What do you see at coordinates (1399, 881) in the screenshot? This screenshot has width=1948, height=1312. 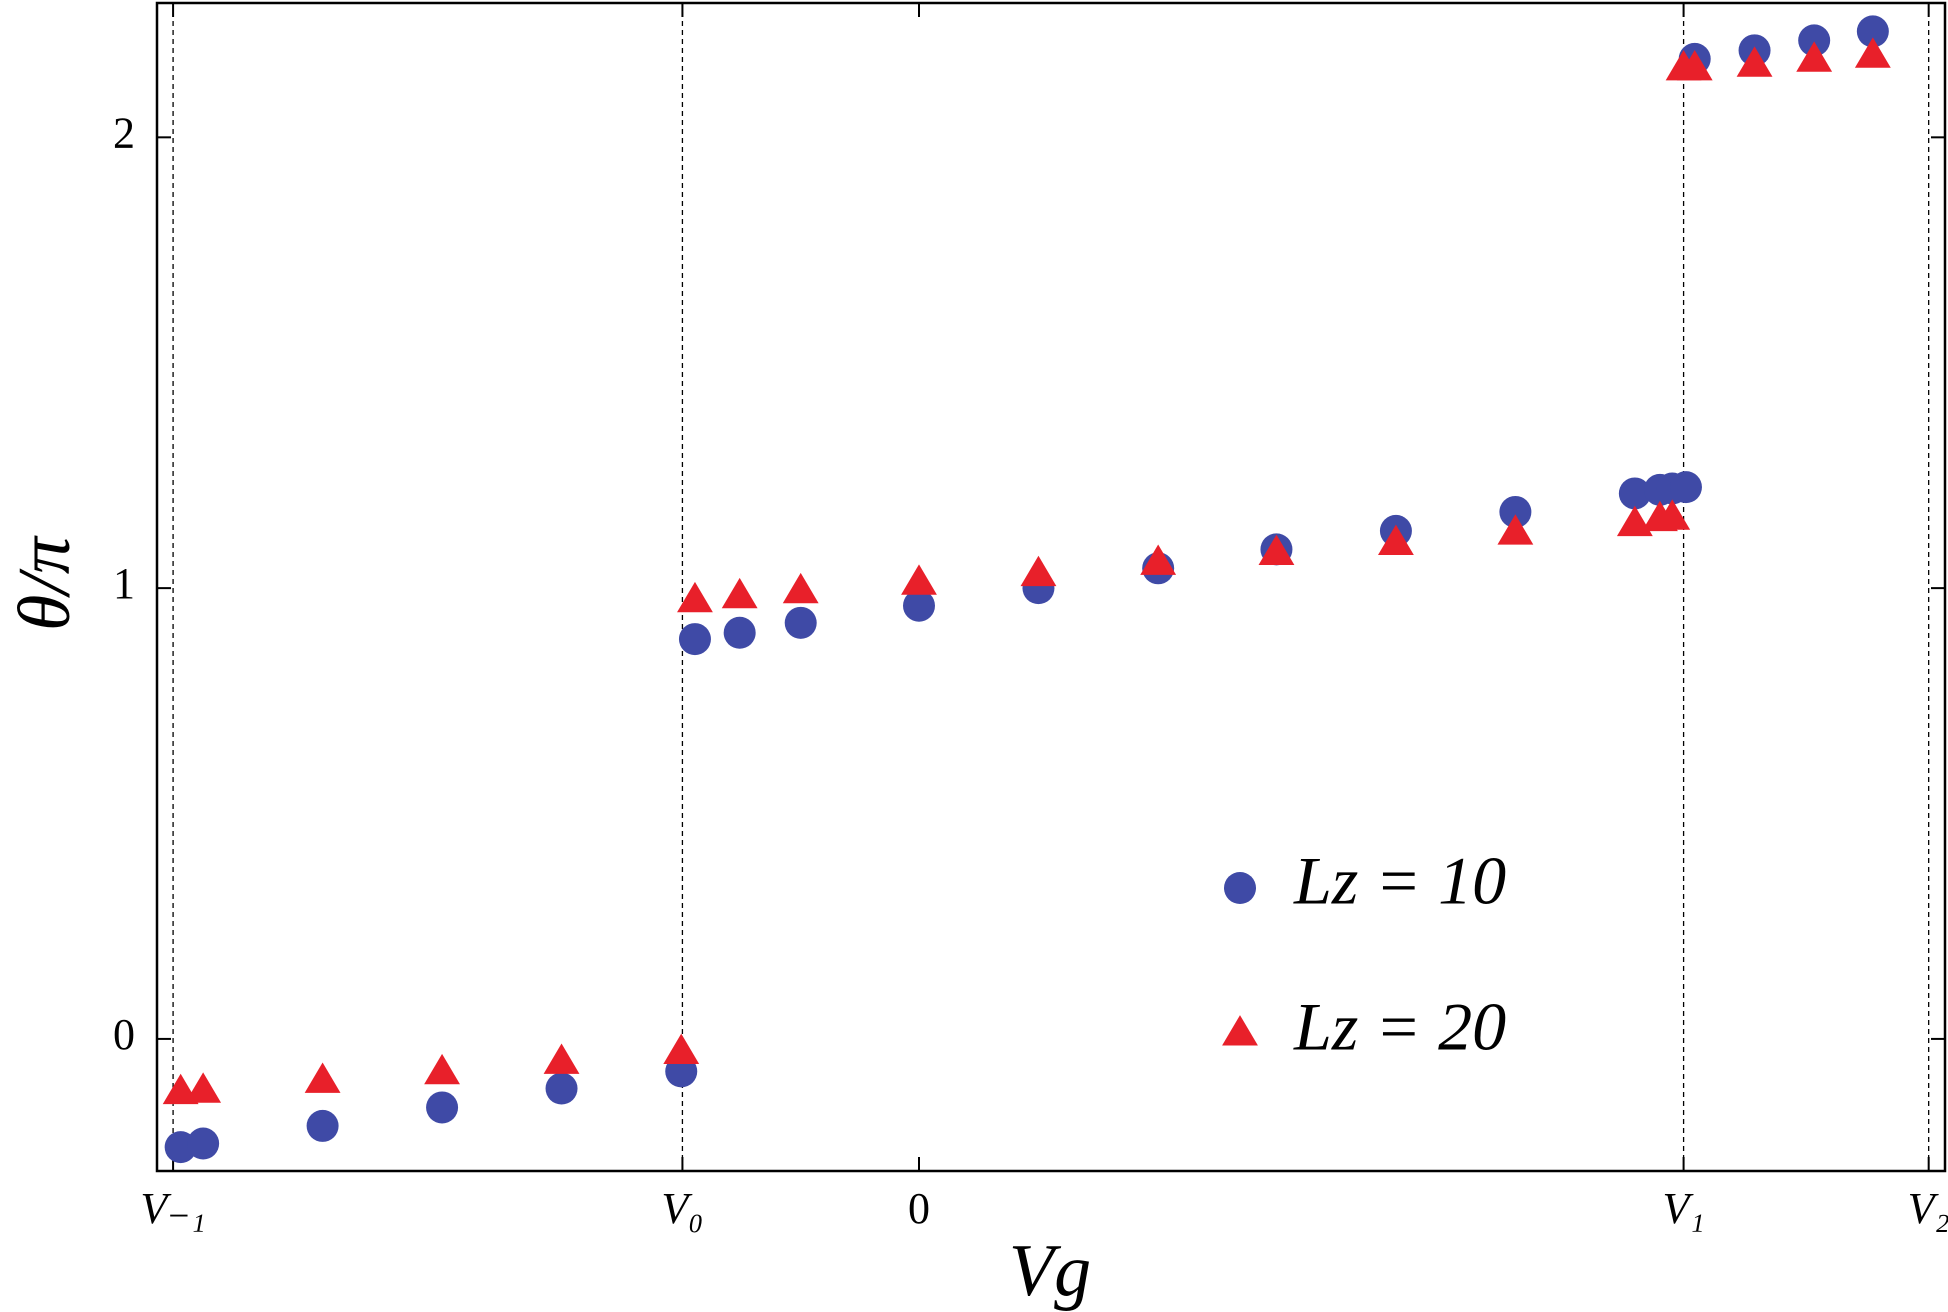 I see `legend-label: Lz = 10` at bounding box center [1399, 881].